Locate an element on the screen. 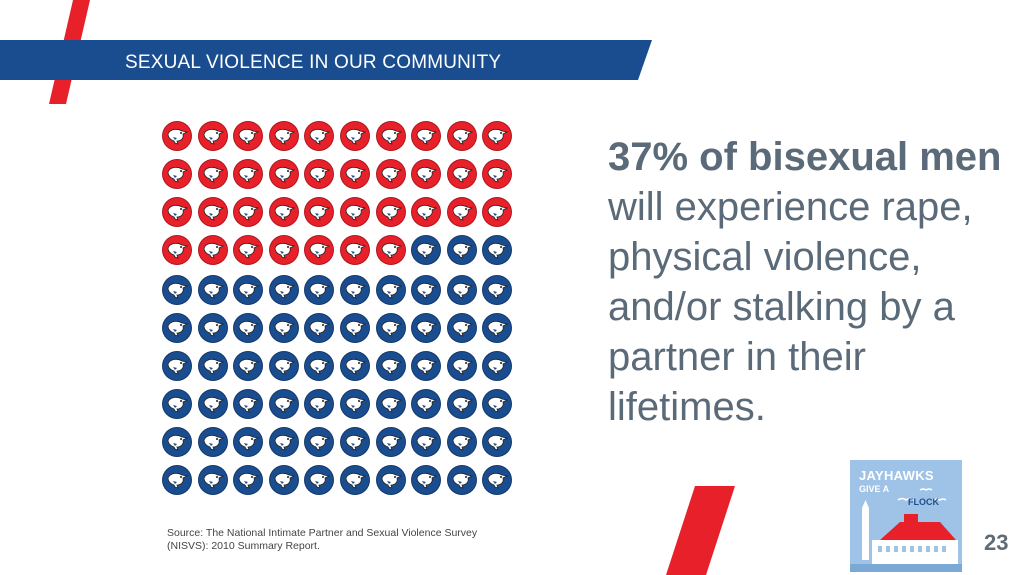  slide-title: SEXUAL VIOLENCE IN OUR COMMUNITY is located at coordinates (313, 62).